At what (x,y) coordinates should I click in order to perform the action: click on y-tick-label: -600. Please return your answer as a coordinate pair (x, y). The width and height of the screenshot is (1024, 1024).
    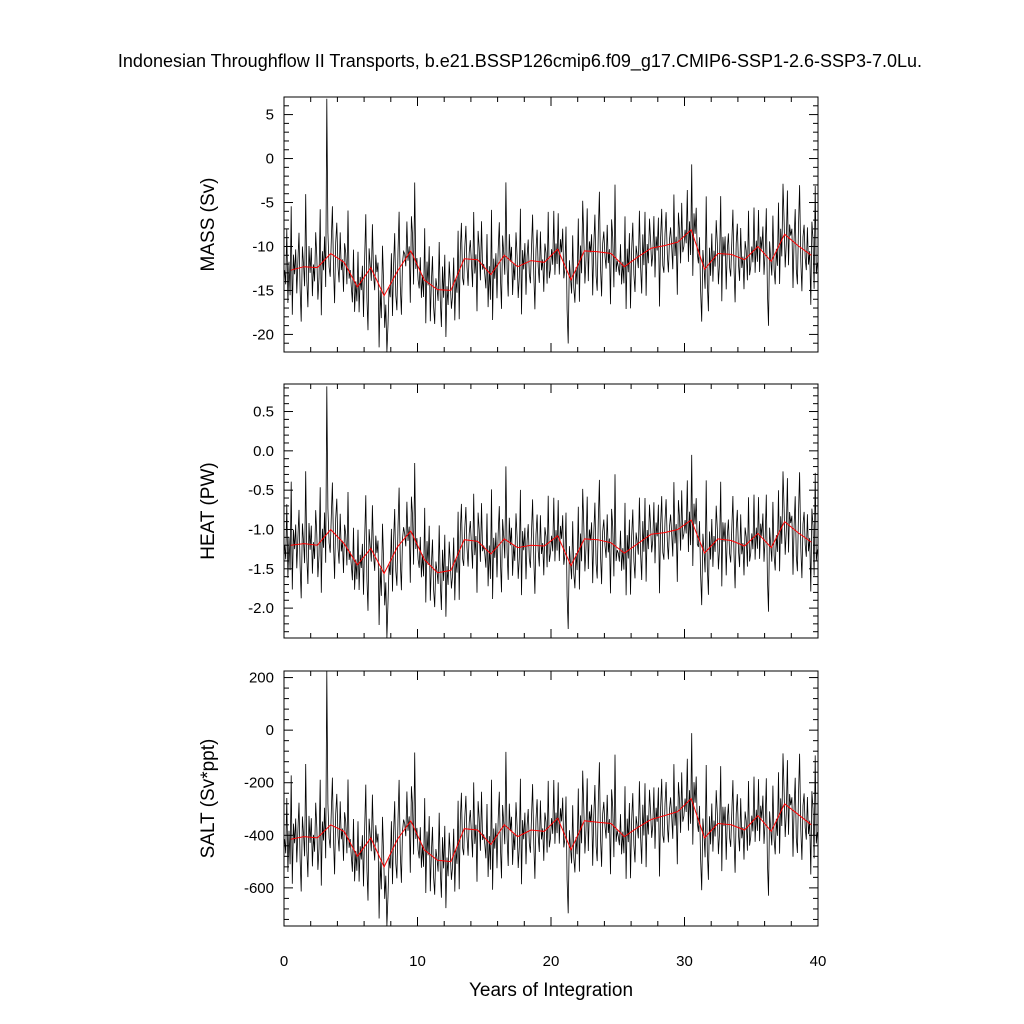
    Looking at the image, I should click on (259, 888).